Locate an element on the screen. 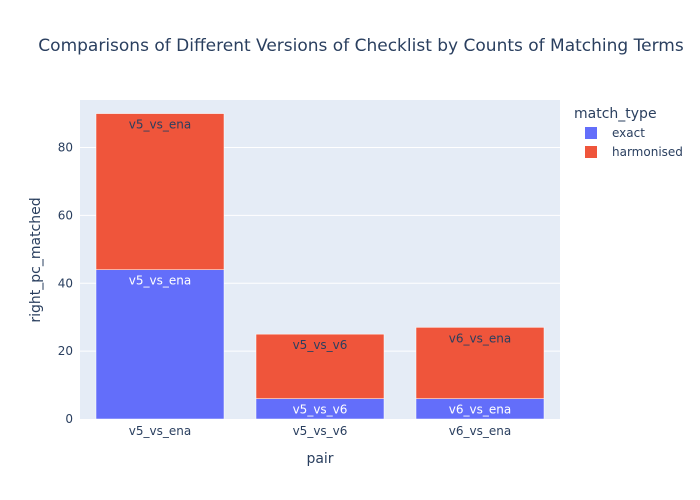  legend-label-harmonised: harmonised is located at coordinates (647, 152).